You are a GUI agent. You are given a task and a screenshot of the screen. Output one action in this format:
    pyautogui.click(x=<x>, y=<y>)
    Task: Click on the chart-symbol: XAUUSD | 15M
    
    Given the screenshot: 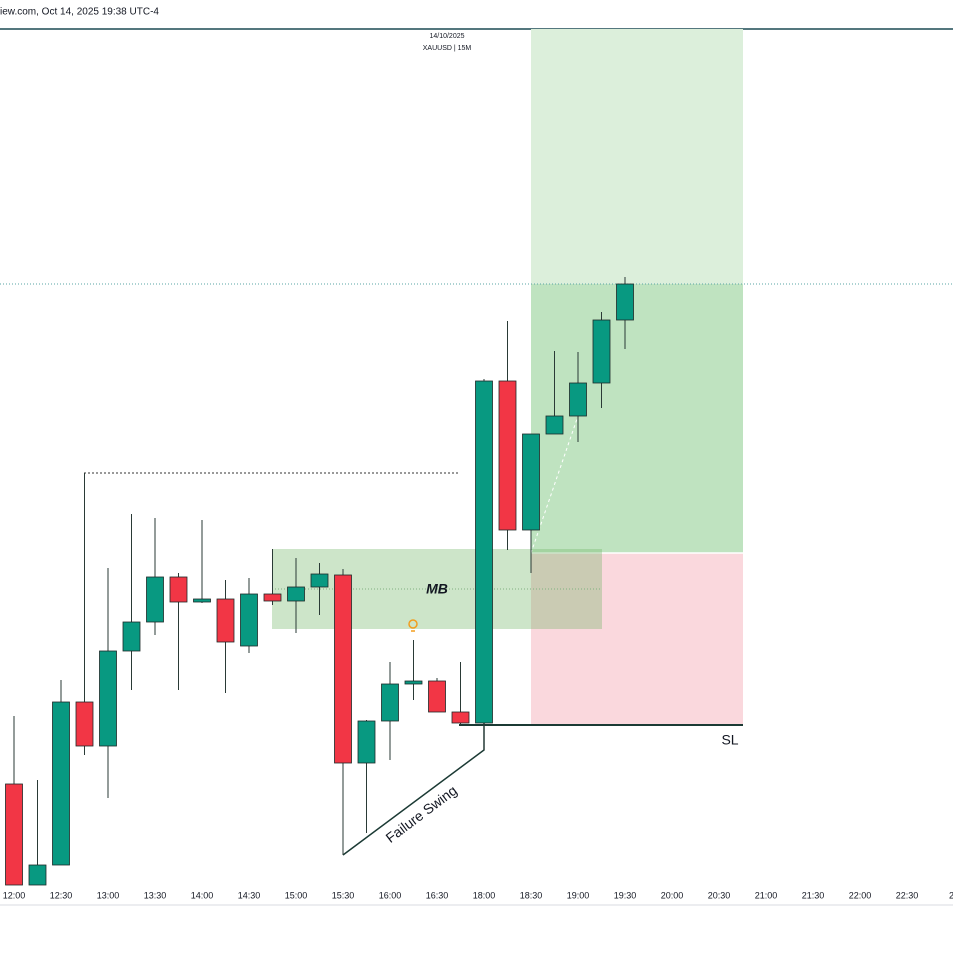 What is the action you would take?
    pyautogui.click(x=447, y=48)
    